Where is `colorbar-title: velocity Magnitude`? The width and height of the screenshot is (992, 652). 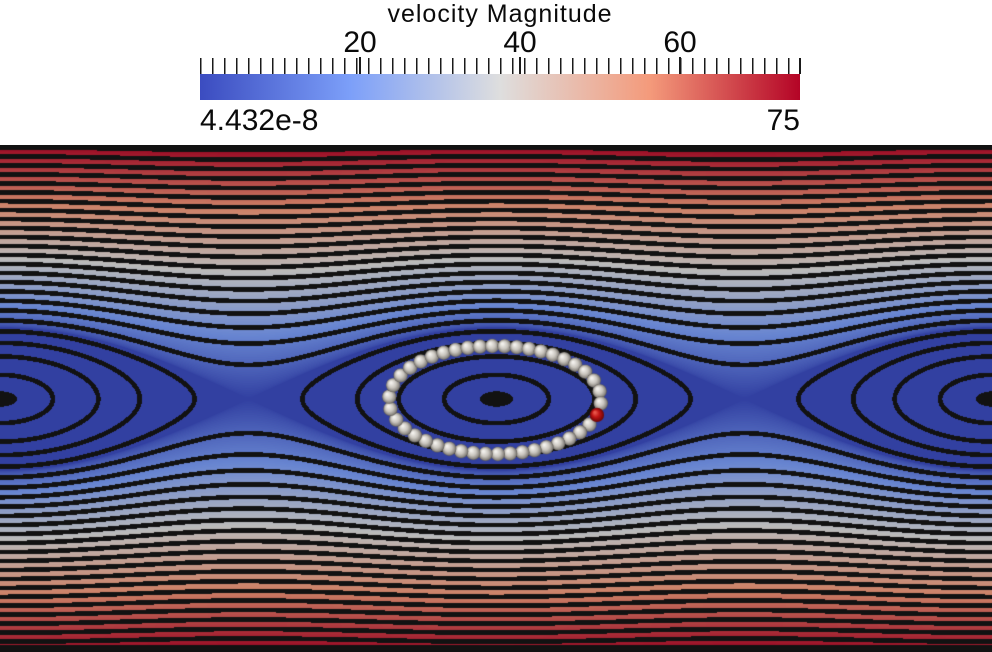
colorbar-title: velocity Magnitude is located at coordinates (500, 14).